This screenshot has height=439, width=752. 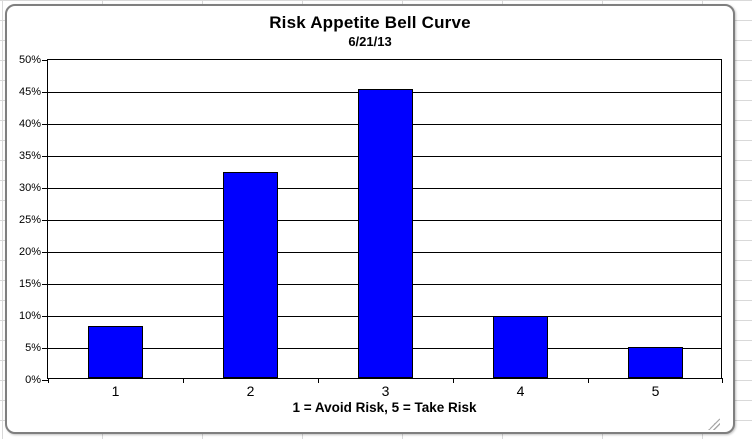 What do you see at coordinates (29, 252) in the screenshot?
I see `y-axis-label: 20%` at bounding box center [29, 252].